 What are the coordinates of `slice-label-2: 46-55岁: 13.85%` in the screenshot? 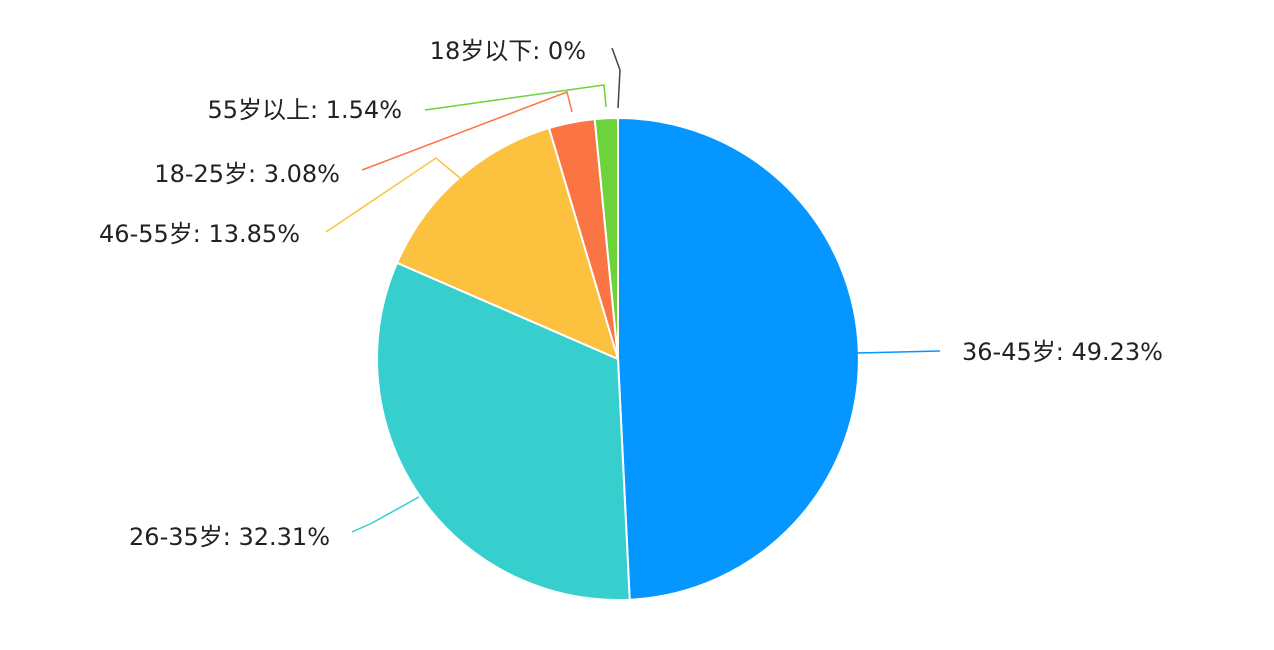 It's located at (199, 234).